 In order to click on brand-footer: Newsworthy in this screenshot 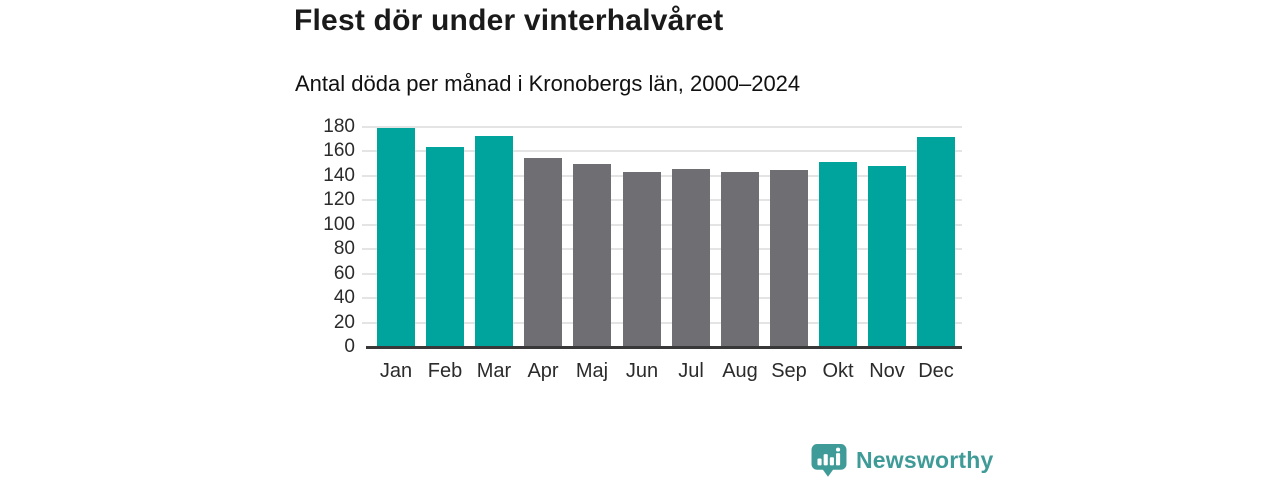, I will do `click(902, 460)`.